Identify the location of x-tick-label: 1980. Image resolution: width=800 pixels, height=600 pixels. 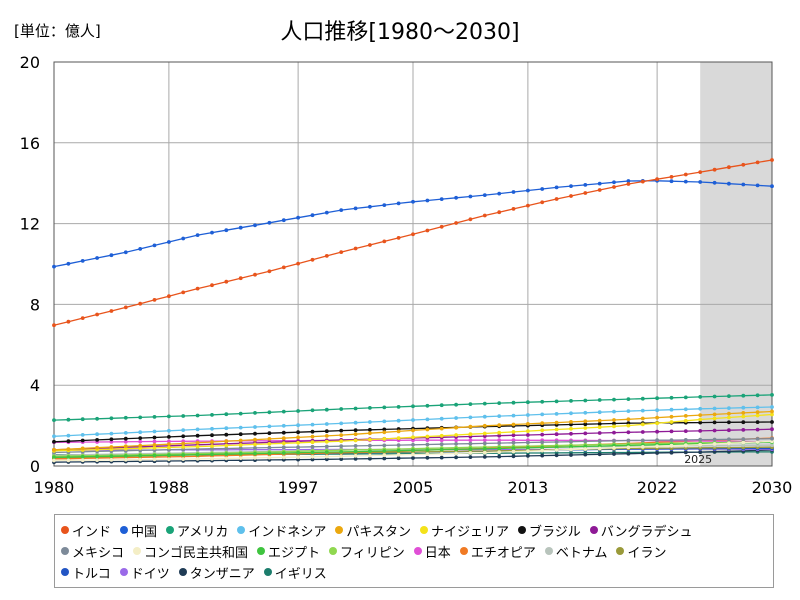
(54, 487).